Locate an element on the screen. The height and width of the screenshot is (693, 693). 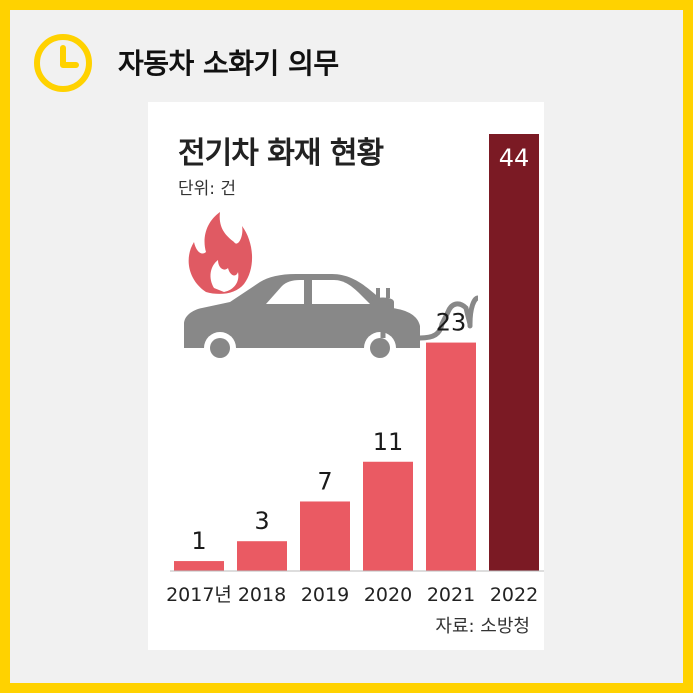
data-label-2018: 3 is located at coordinates (261, 521).